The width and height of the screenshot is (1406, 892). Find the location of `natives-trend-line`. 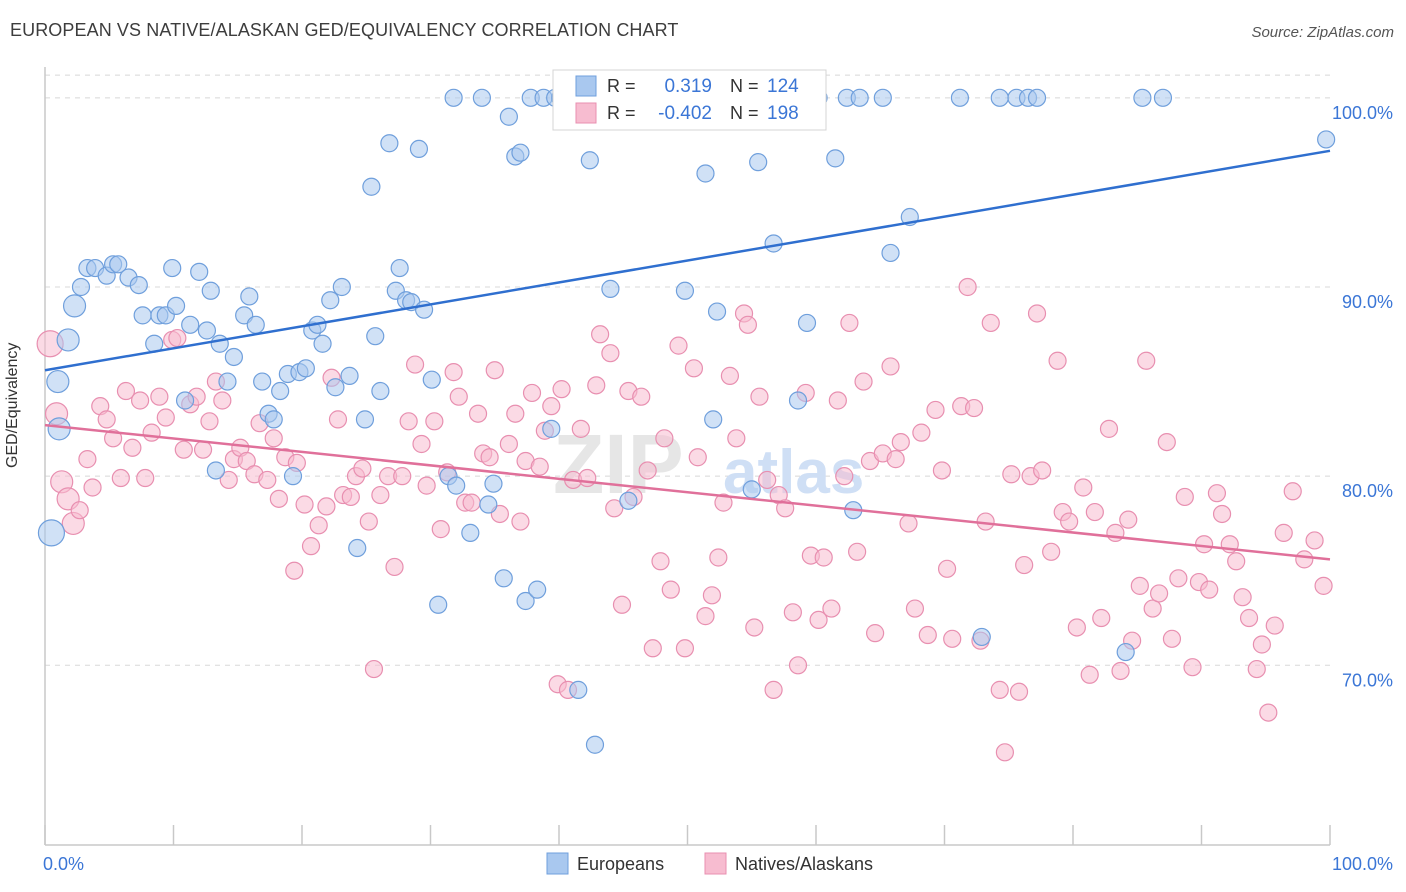

natives-trend-line is located at coordinates (687, 492).